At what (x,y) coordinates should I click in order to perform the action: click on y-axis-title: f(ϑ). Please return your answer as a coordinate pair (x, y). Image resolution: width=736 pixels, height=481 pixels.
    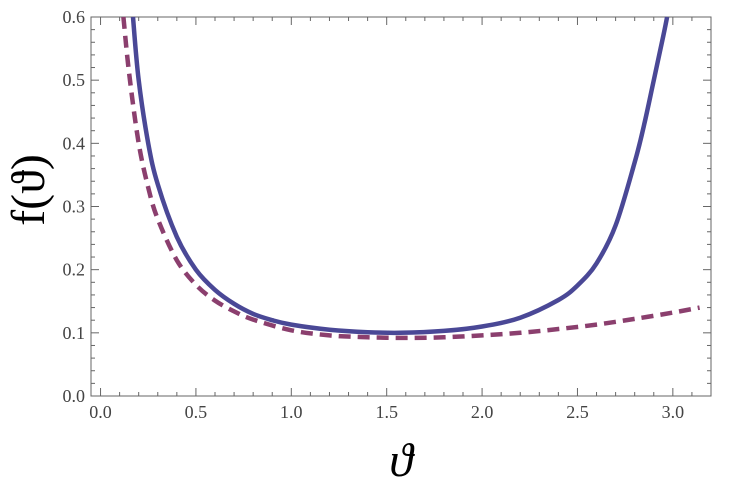
    Looking at the image, I should click on (28, 190).